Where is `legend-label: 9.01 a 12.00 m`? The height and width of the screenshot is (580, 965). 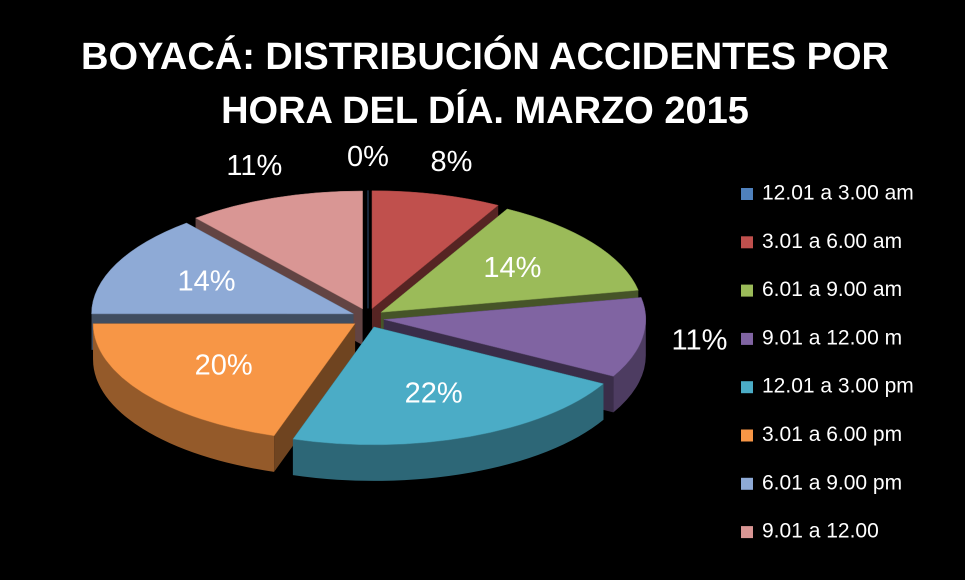 legend-label: 9.01 a 12.00 m is located at coordinates (832, 337).